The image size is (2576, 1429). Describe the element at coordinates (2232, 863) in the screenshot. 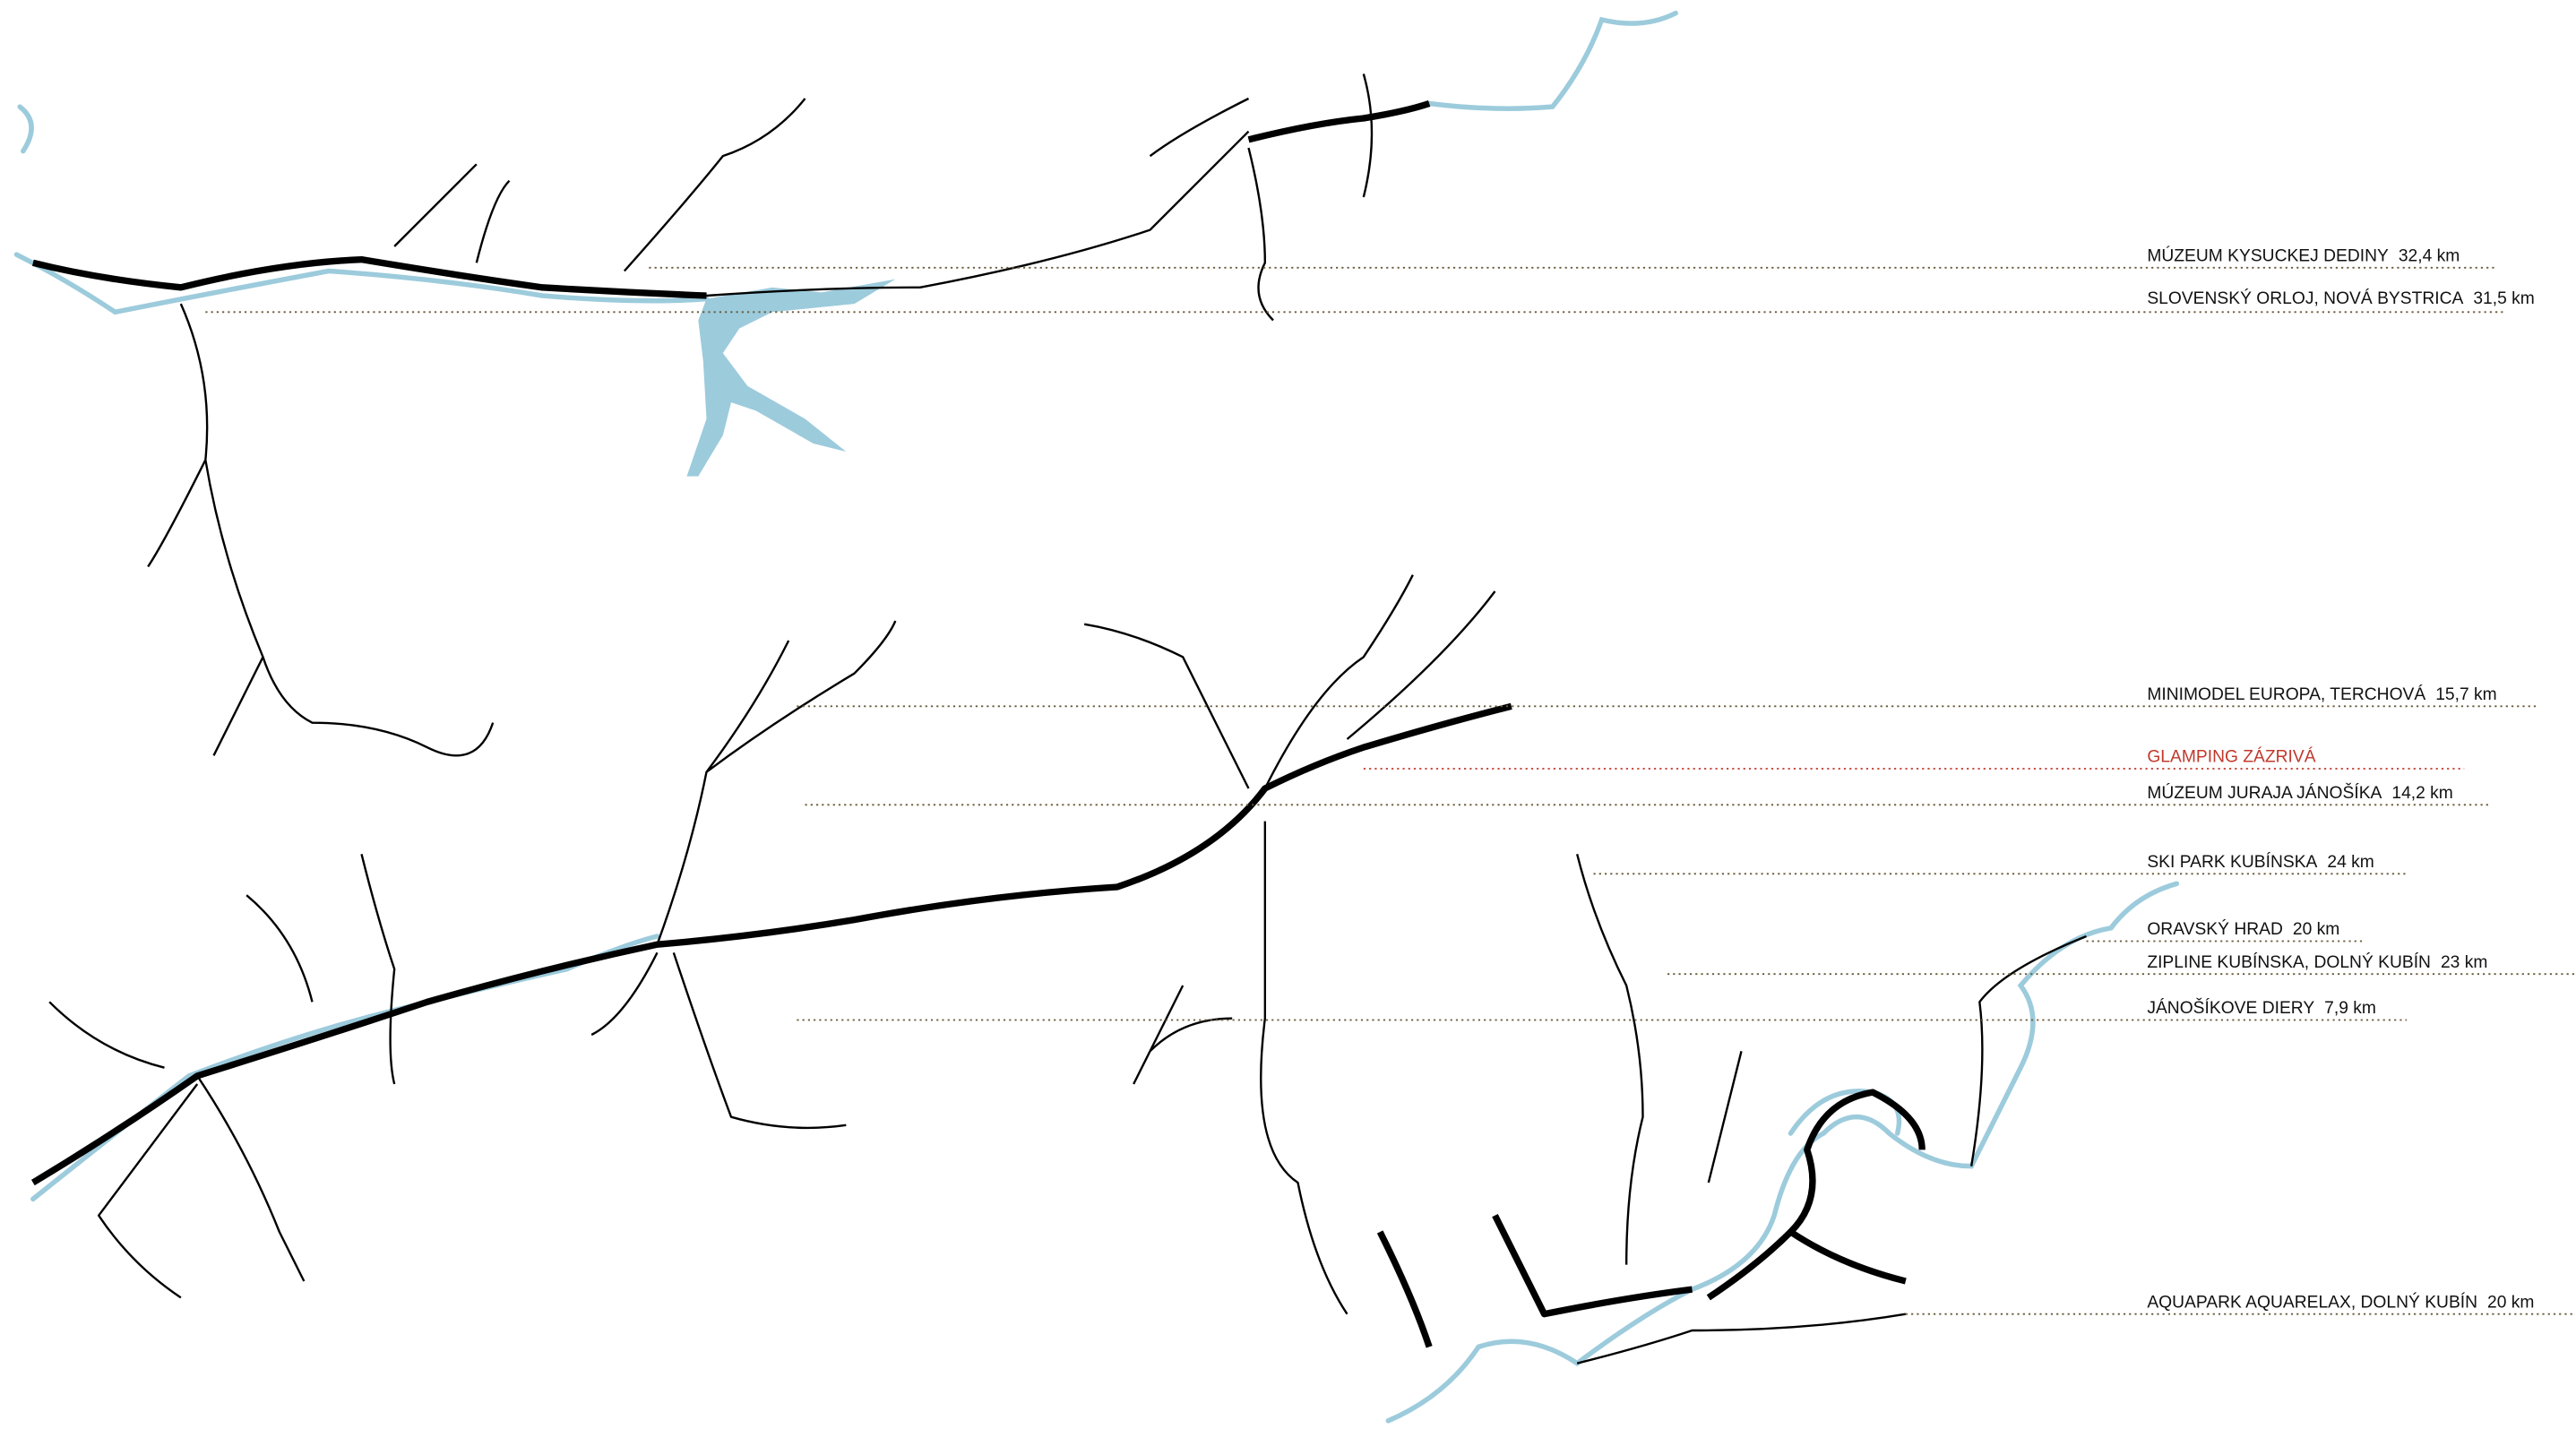

I see `place-name: SKI PARK KUBÍNSKA` at that location.